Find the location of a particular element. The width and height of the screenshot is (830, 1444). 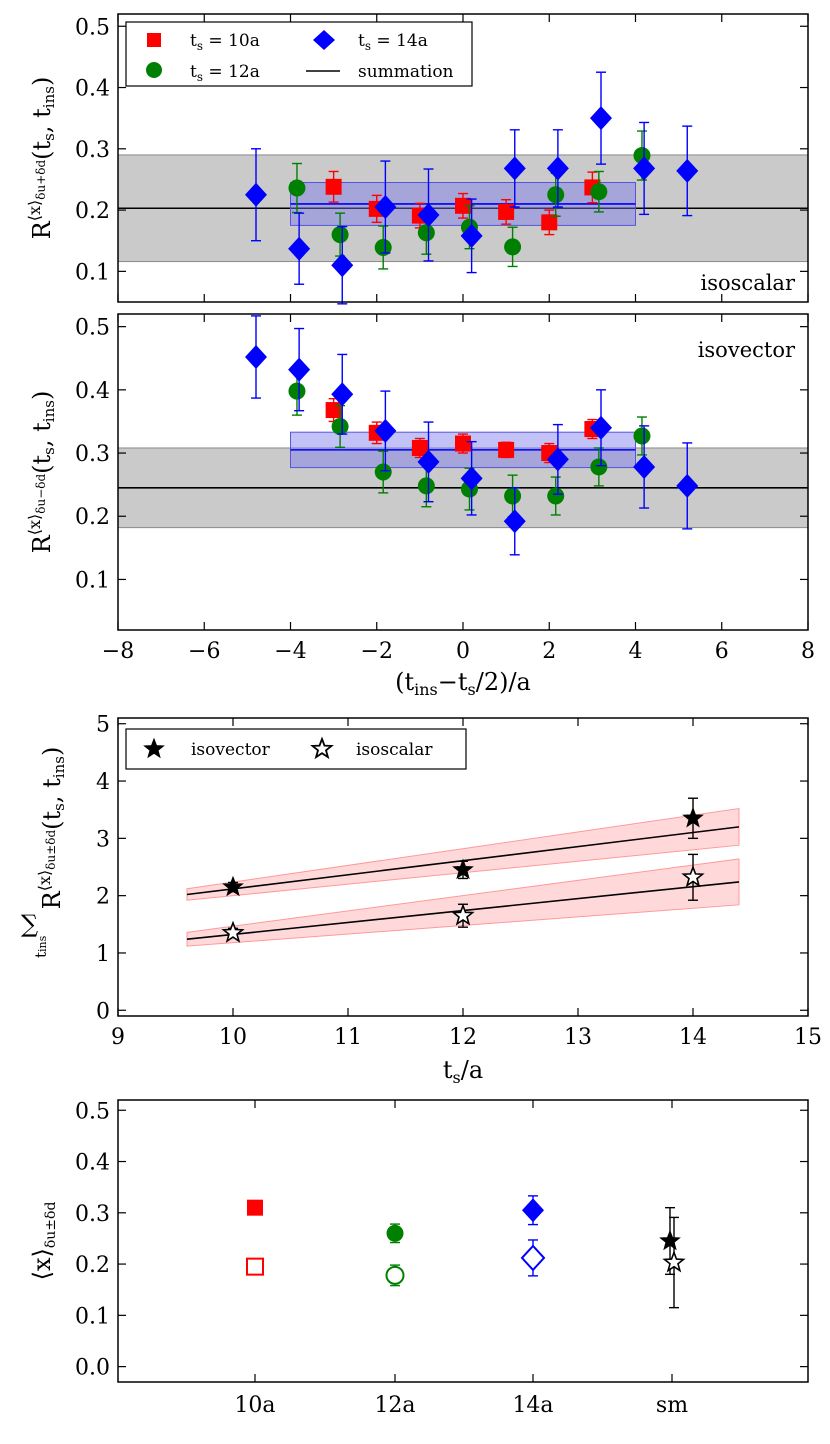

isovector-point-sm is located at coordinates (670, 1240).